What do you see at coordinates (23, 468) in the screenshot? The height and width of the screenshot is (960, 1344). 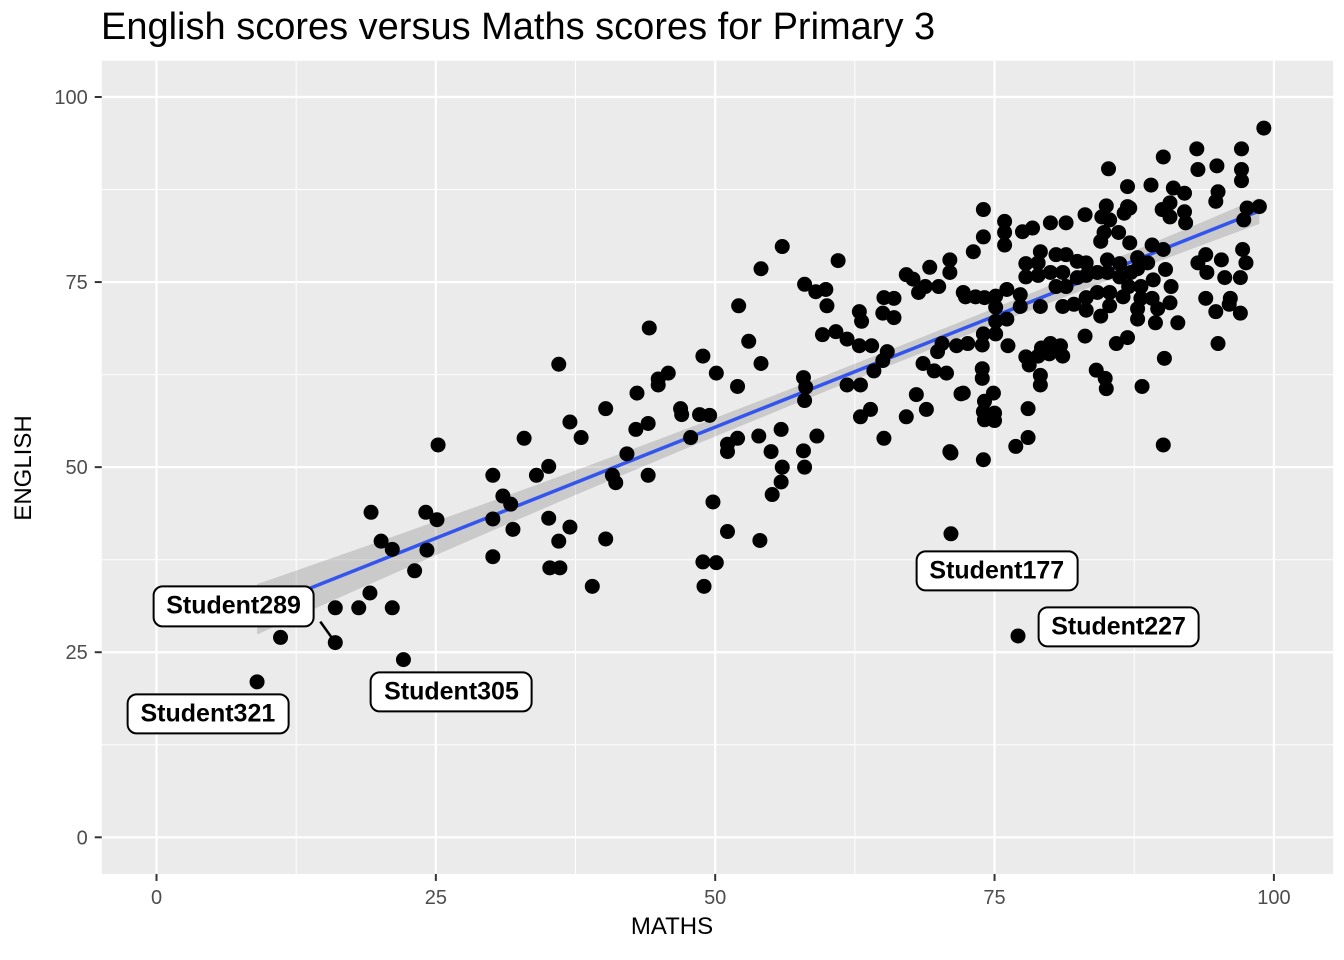 I see `y-axis-title: ENGLISH` at bounding box center [23, 468].